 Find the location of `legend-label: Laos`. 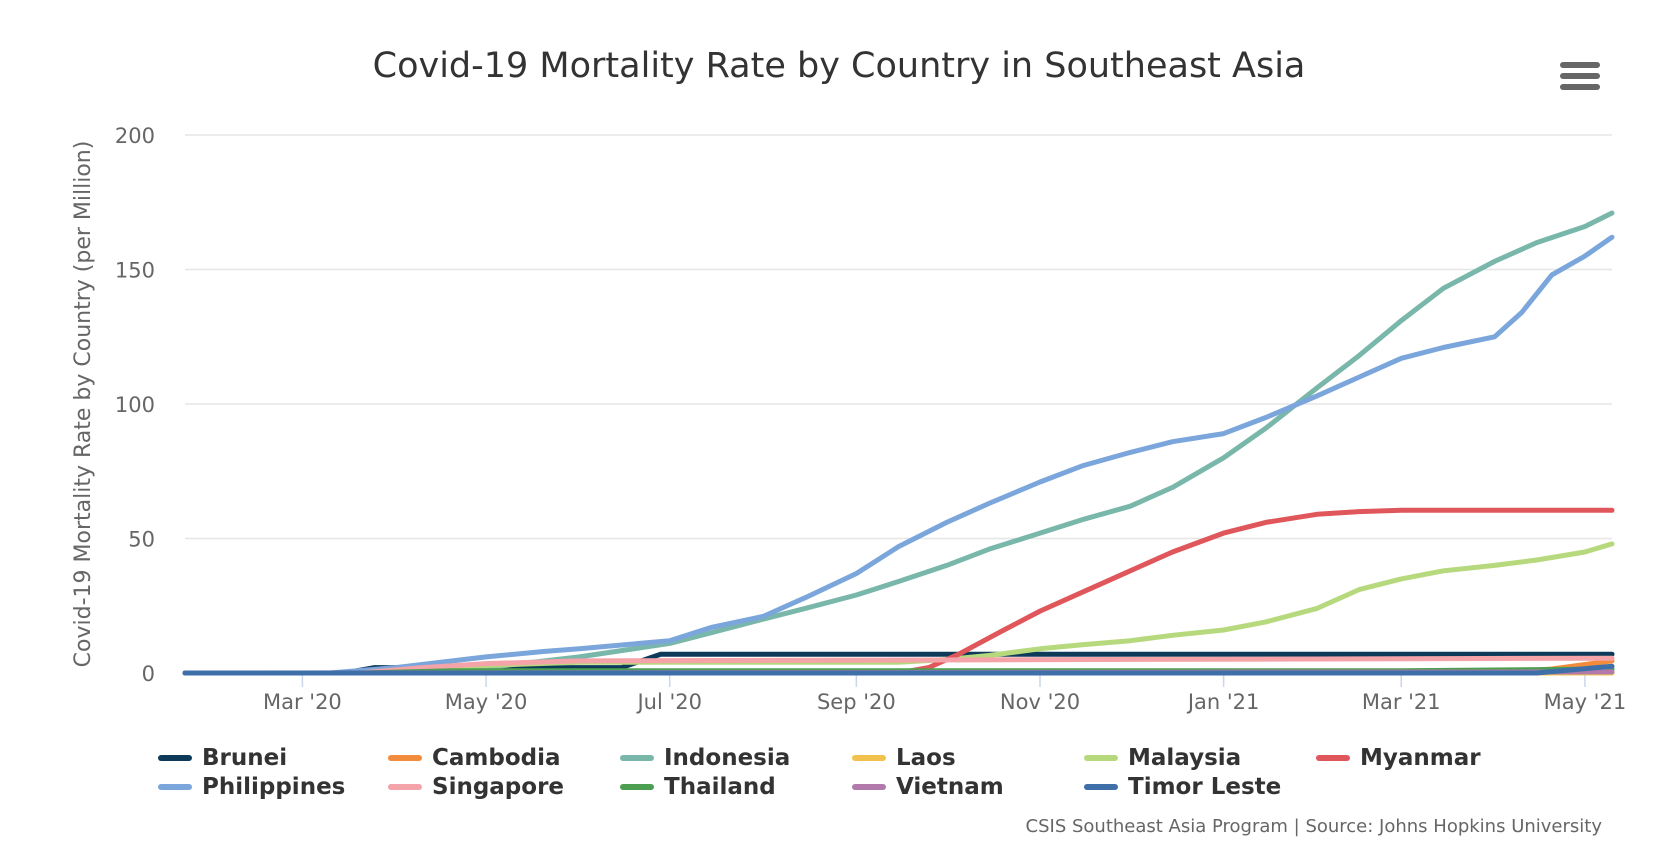

legend-label: Laos is located at coordinates (926, 758).